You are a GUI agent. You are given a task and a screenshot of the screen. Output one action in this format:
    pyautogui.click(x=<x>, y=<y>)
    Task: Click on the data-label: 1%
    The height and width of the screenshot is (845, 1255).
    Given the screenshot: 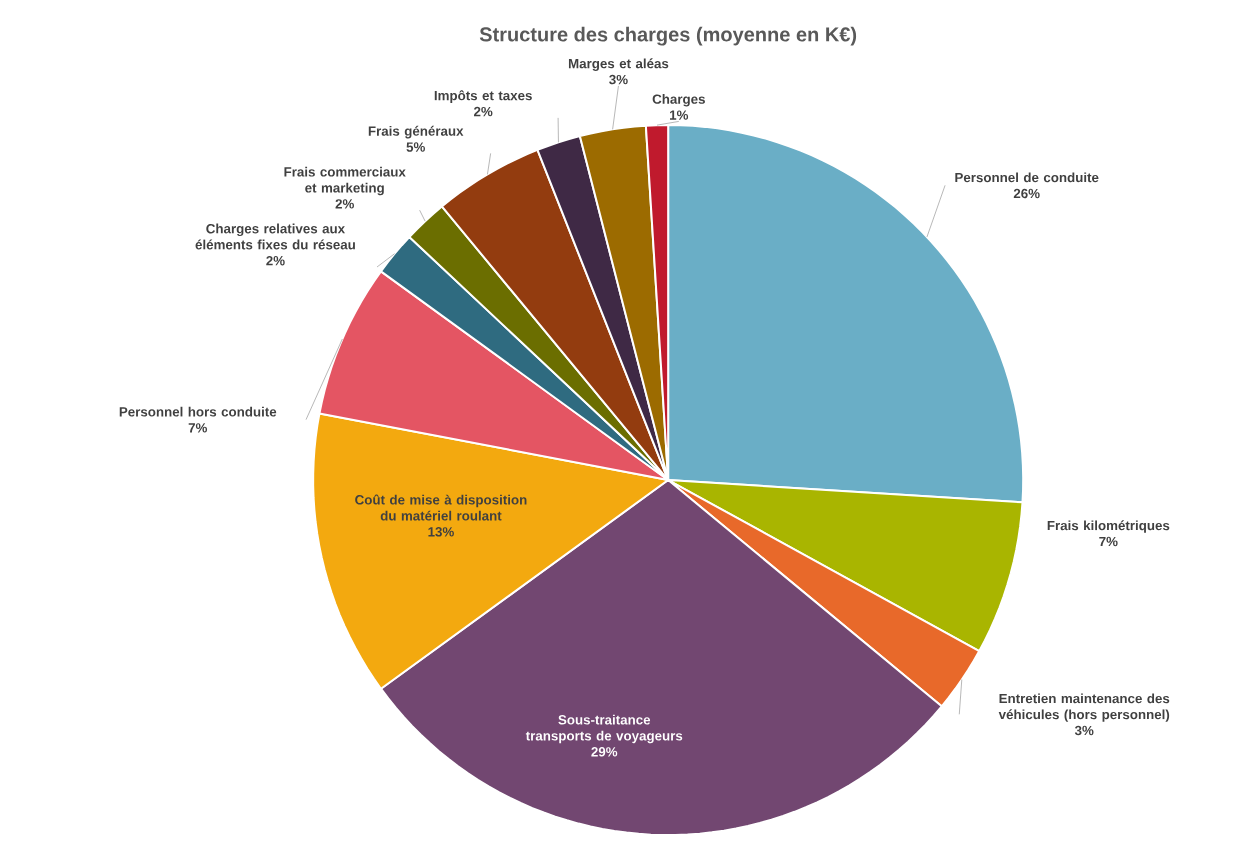 What is the action you would take?
    pyautogui.click(x=679, y=115)
    